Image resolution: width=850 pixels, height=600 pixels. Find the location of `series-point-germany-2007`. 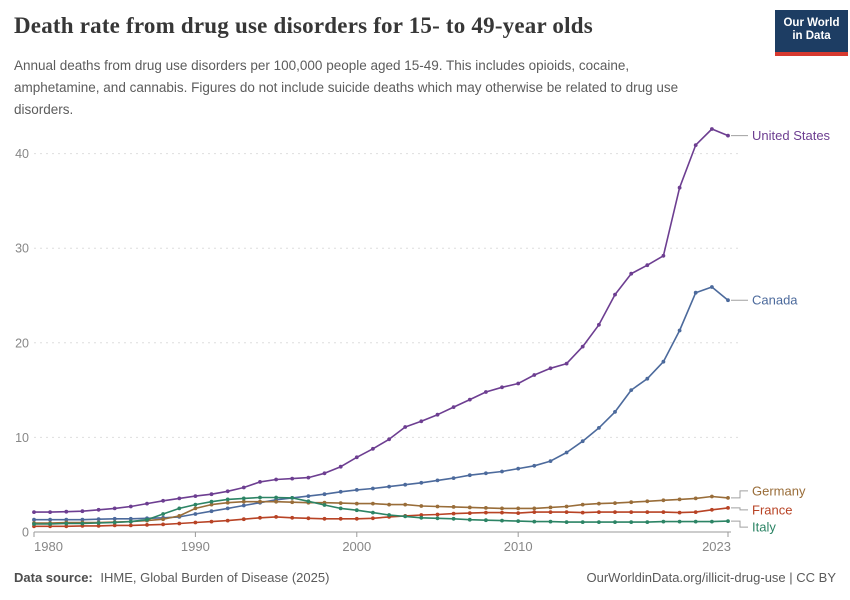

series-point-germany-2007 is located at coordinates (469, 507).